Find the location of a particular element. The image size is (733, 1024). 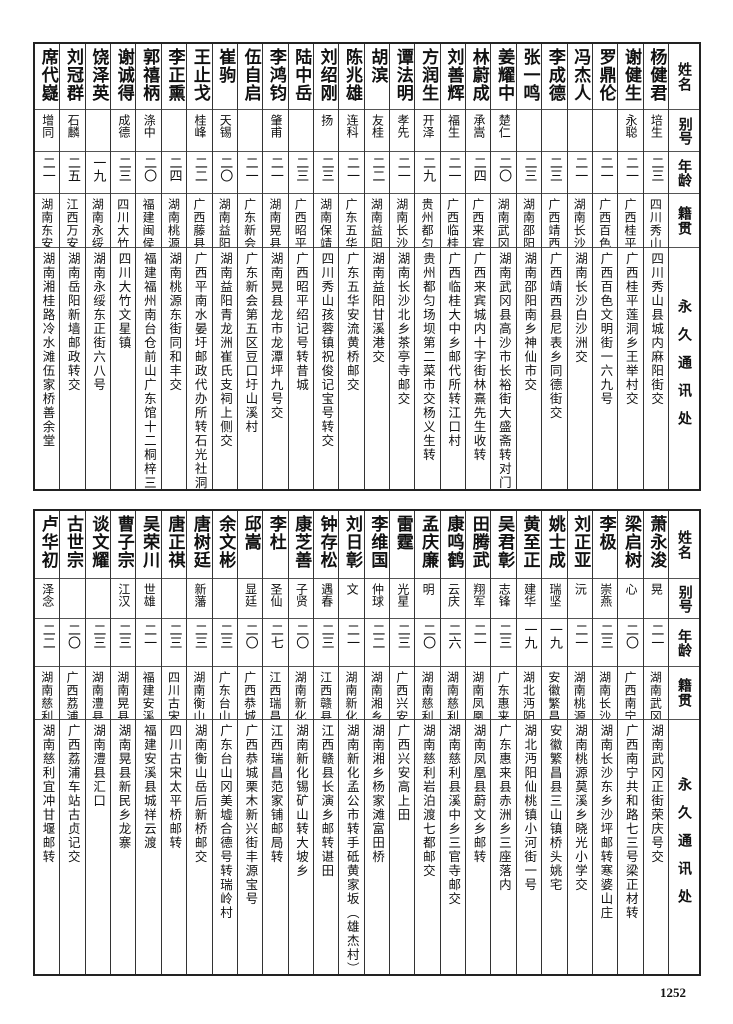

person-alias-cell: 江汉 is located at coordinates (123, 599).